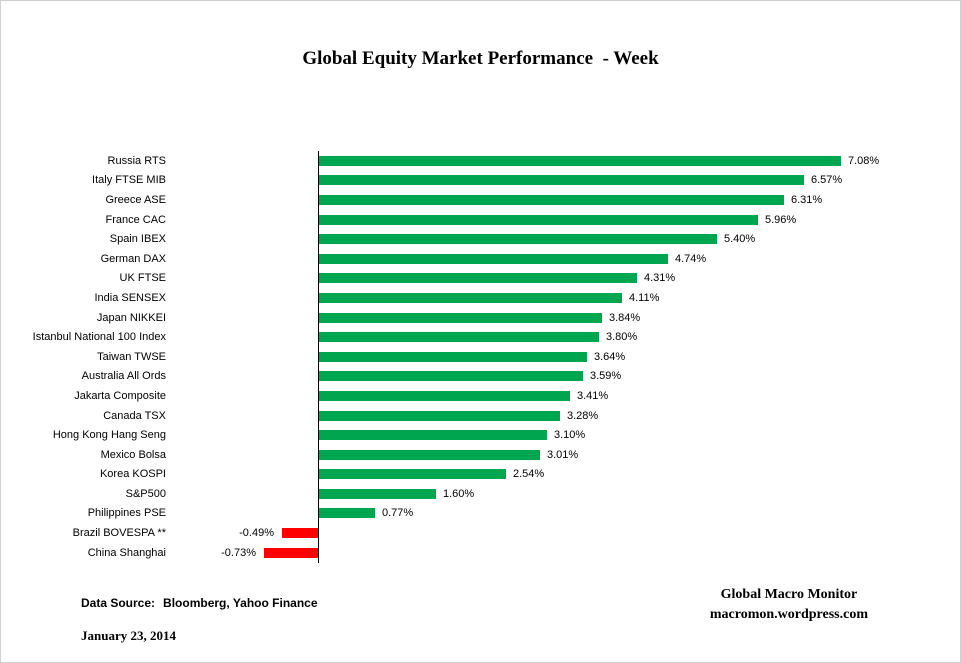 The width and height of the screenshot is (961, 663). I want to click on positive-zone: 7.08%, so click(639, 161).